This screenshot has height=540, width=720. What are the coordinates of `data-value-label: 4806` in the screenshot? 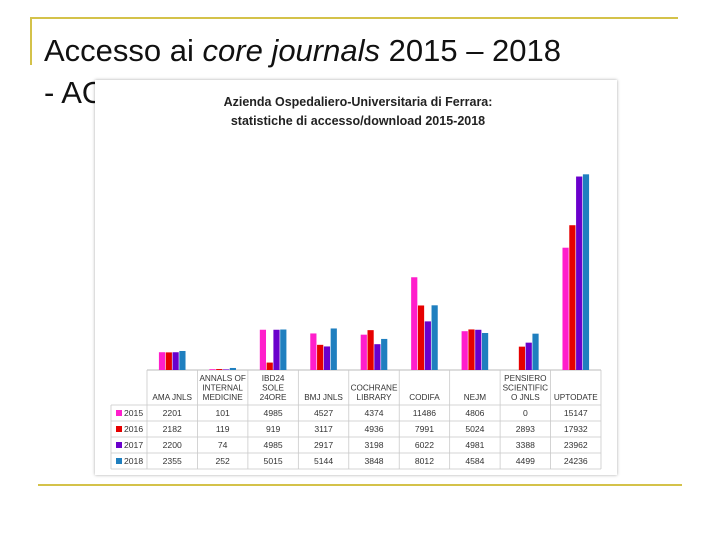 It's located at (474, 413).